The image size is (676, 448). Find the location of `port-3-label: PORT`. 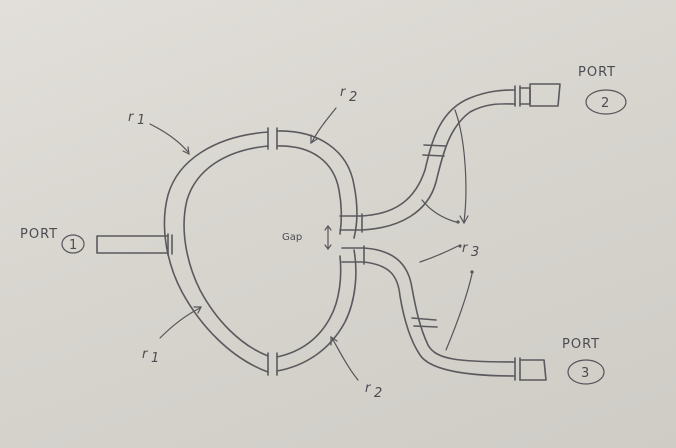

port-3-label: PORT is located at coordinates (581, 344).